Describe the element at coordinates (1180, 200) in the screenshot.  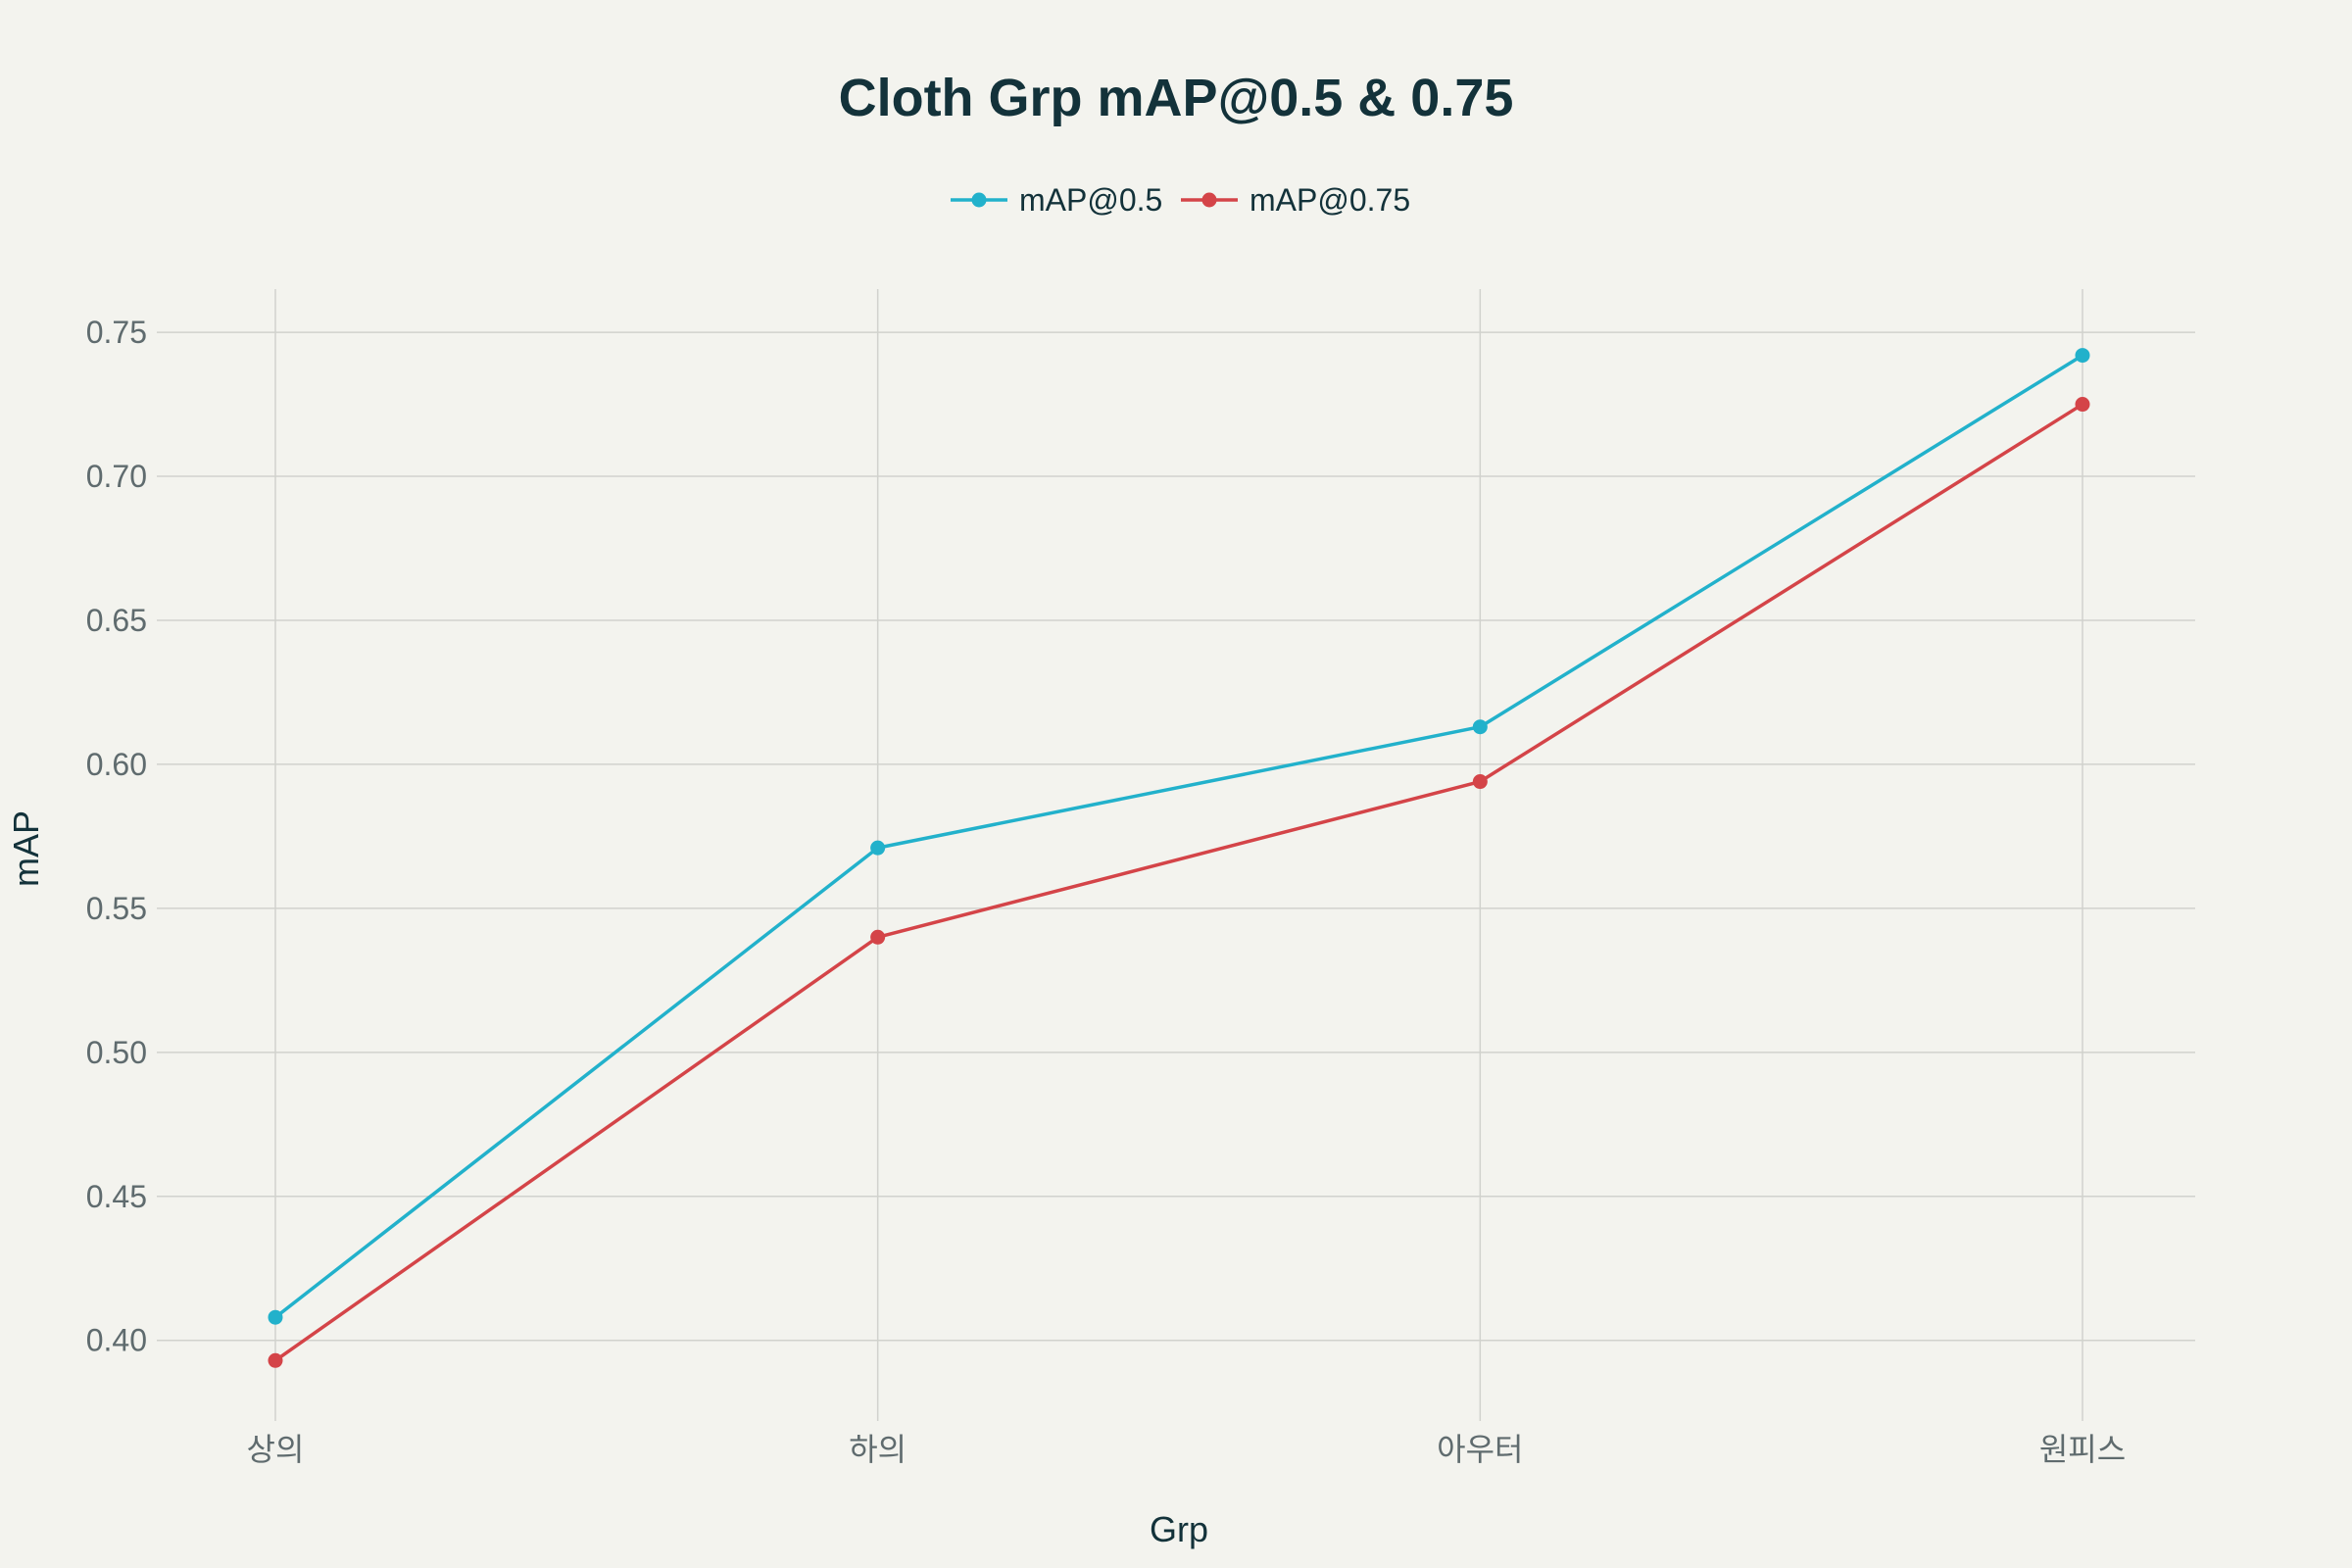
I see `legend: mAP@0.5 mAP@0.75` at that location.